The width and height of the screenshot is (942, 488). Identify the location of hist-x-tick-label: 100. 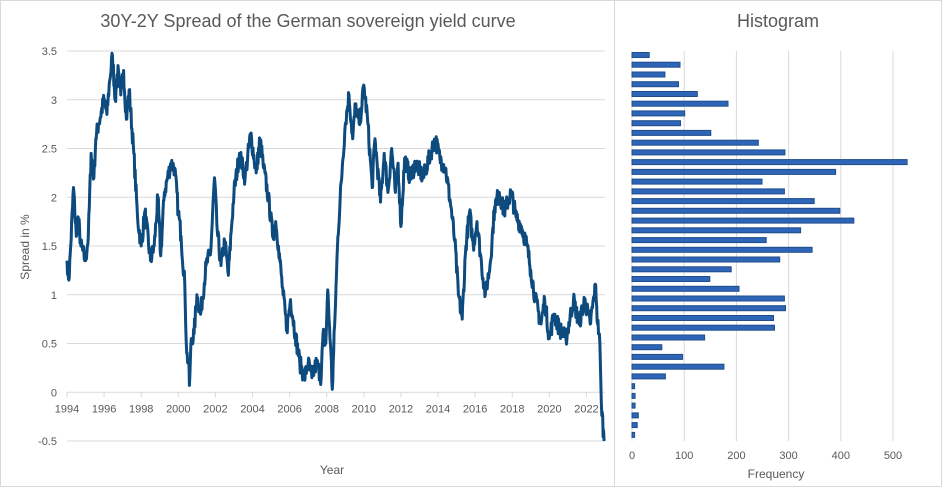
(684, 456).